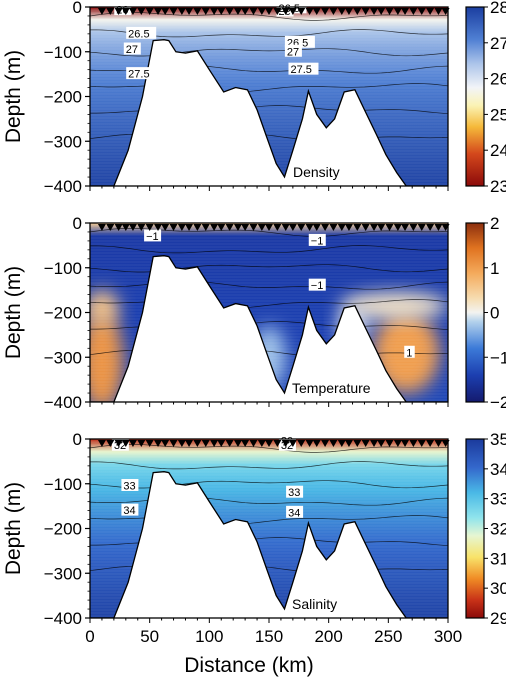  Describe the element at coordinates (494, 223) in the screenshot. I see `colorbar-tick-label: 2` at that location.